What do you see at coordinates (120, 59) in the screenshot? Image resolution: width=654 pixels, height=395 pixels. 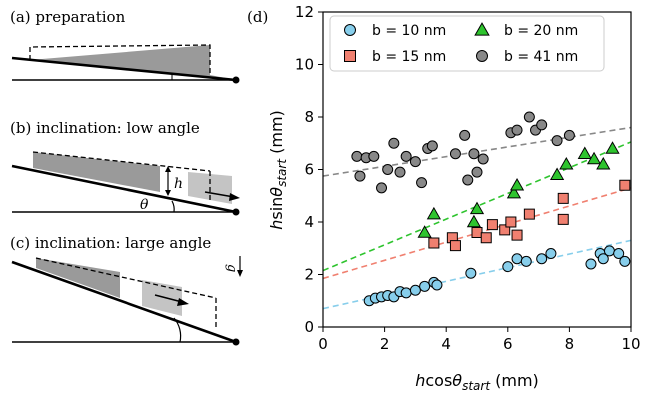 I see `panel-a-film-outline` at bounding box center [120, 59].